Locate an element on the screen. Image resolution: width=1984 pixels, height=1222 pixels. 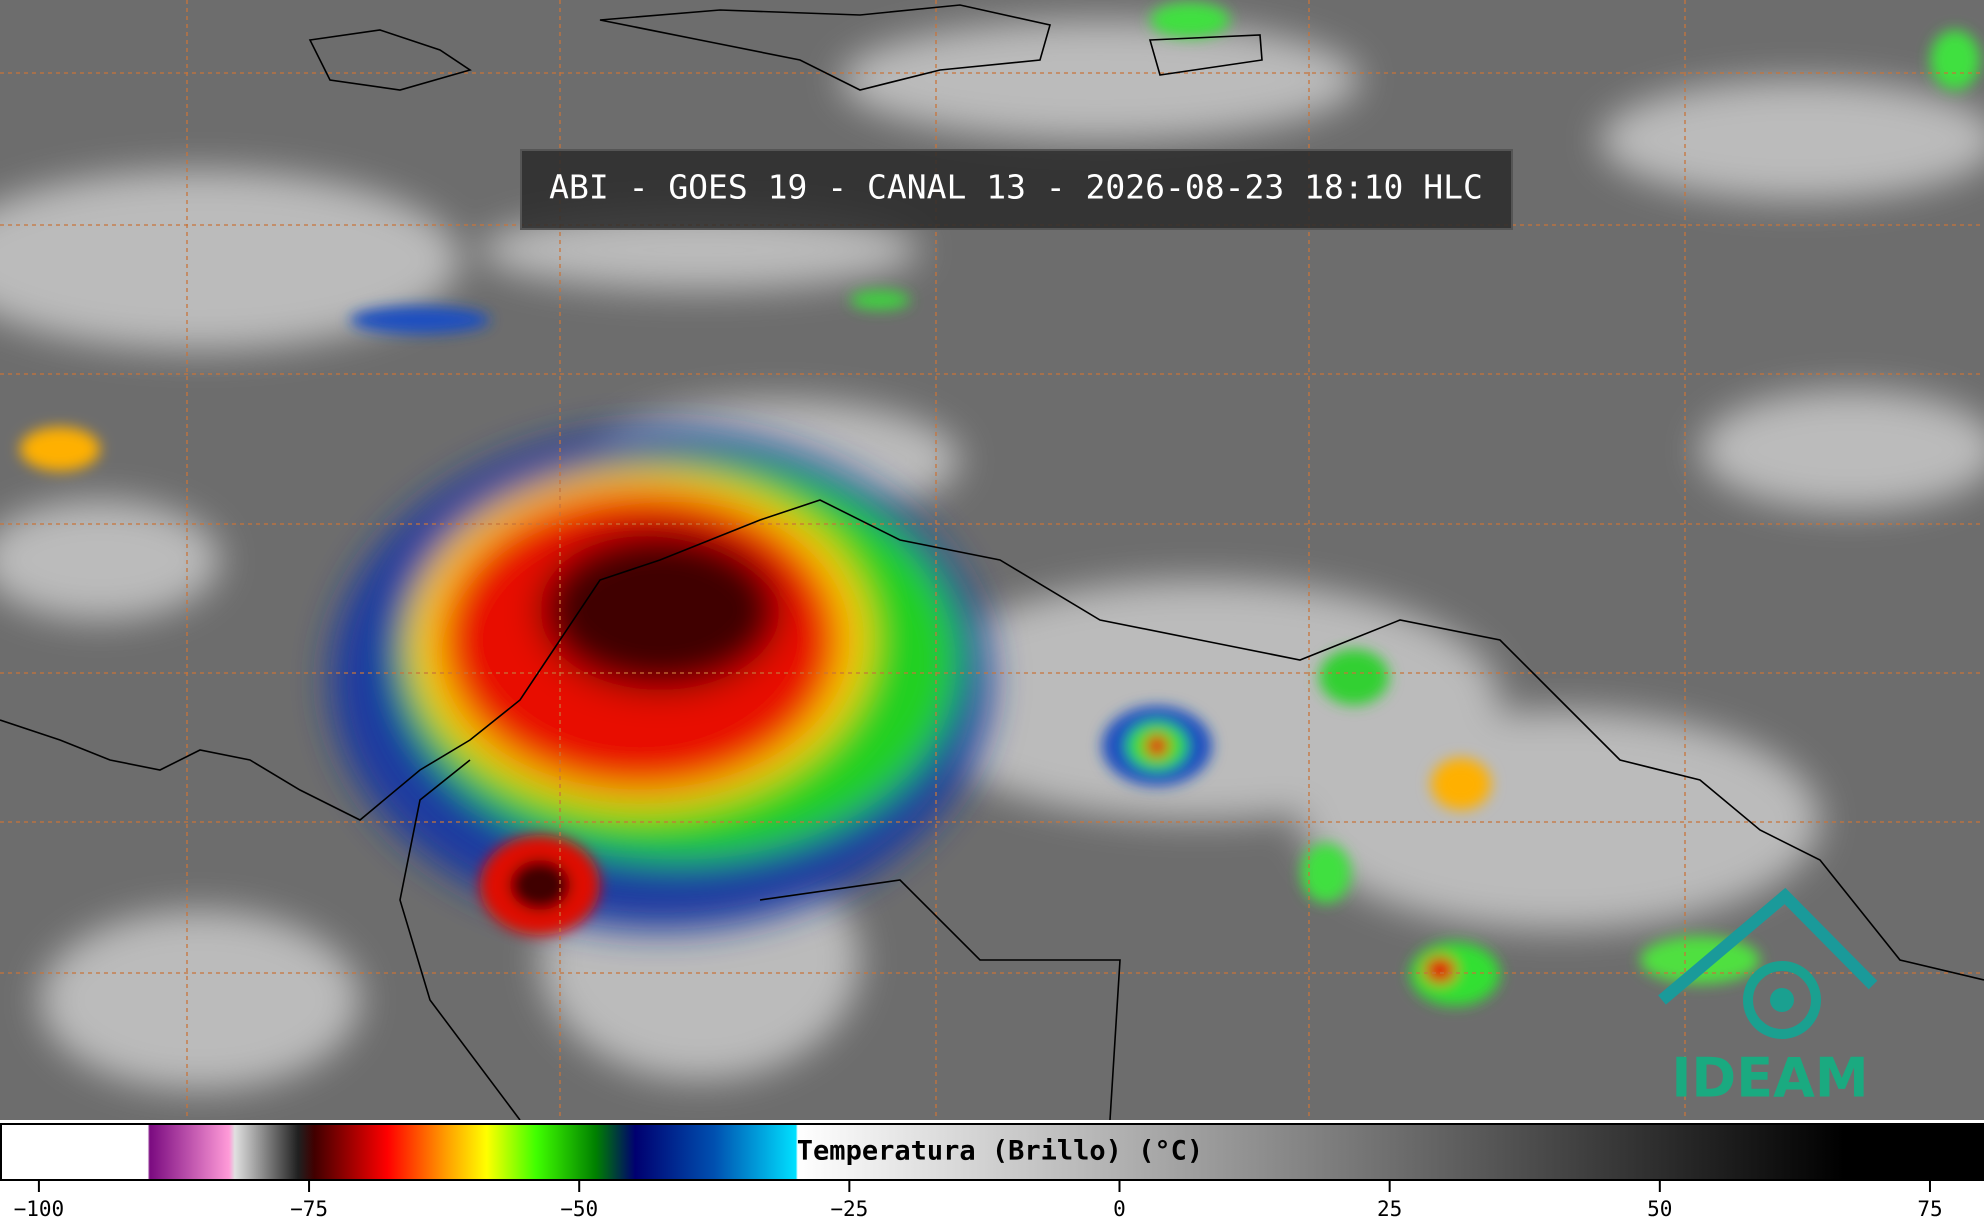
tick-label: 25 is located at coordinates (1389, 1209).